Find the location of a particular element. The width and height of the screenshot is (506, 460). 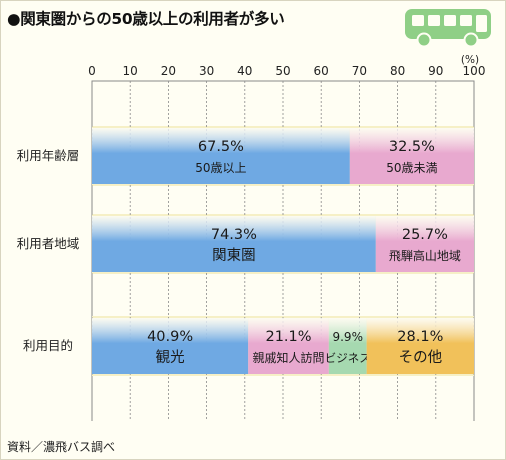

x-tick-label: 10 is located at coordinates (130, 71).